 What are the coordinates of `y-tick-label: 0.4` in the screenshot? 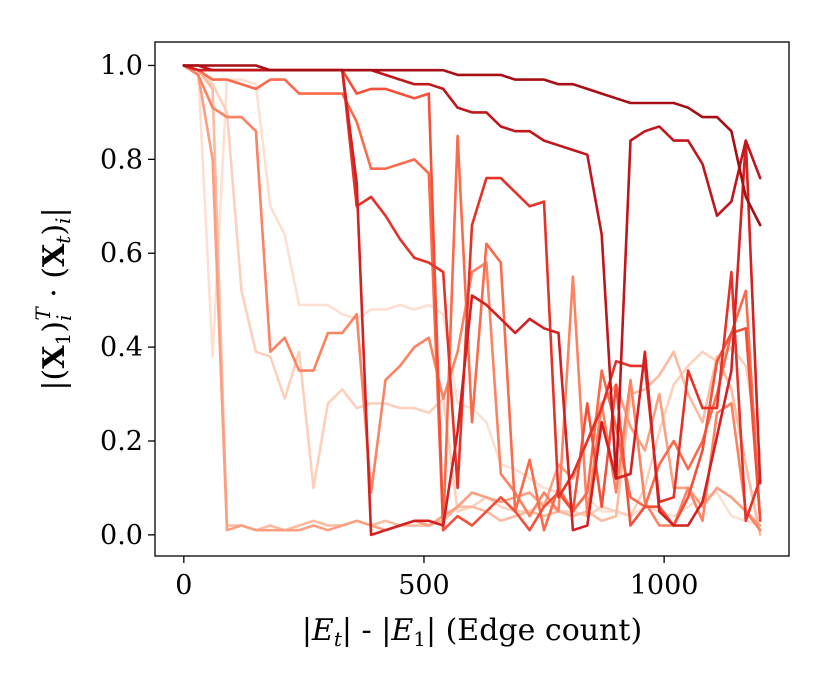 It's located at (121, 347).